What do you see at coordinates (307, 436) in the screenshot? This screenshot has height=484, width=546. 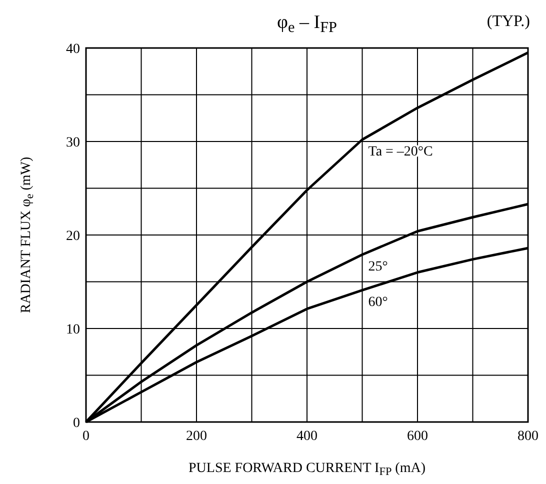 I see `x-tick-label: 400` at bounding box center [307, 436].